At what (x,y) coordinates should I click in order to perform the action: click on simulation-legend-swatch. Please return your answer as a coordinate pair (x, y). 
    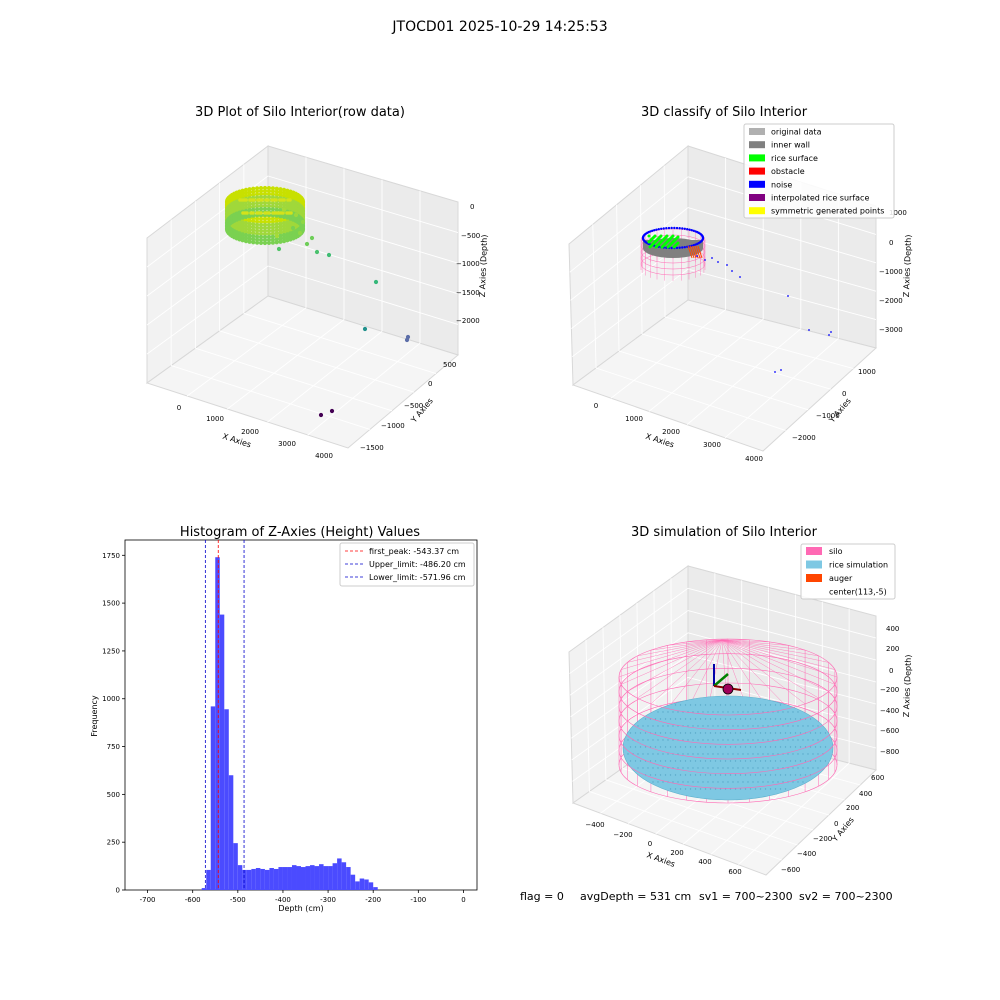
    Looking at the image, I should click on (814, 564).